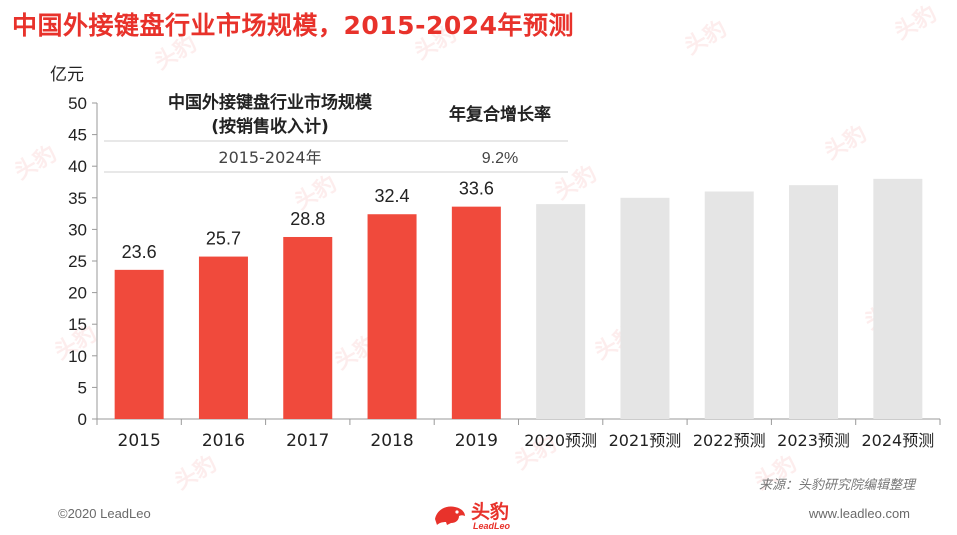 The width and height of the screenshot is (957, 535). What do you see at coordinates (307, 441) in the screenshot?
I see `x-tick-label: 2017` at bounding box center [307, 441].